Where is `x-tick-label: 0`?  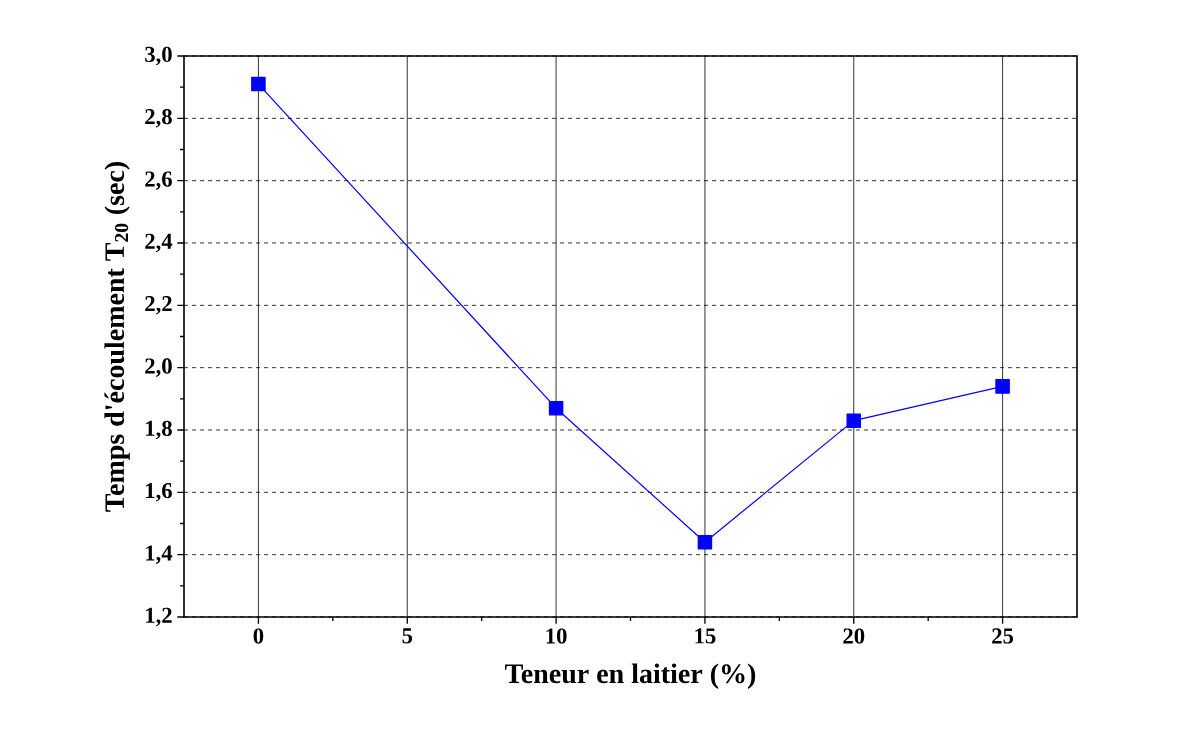
x-tick-label: 0 is located at coordinates (258, 636).